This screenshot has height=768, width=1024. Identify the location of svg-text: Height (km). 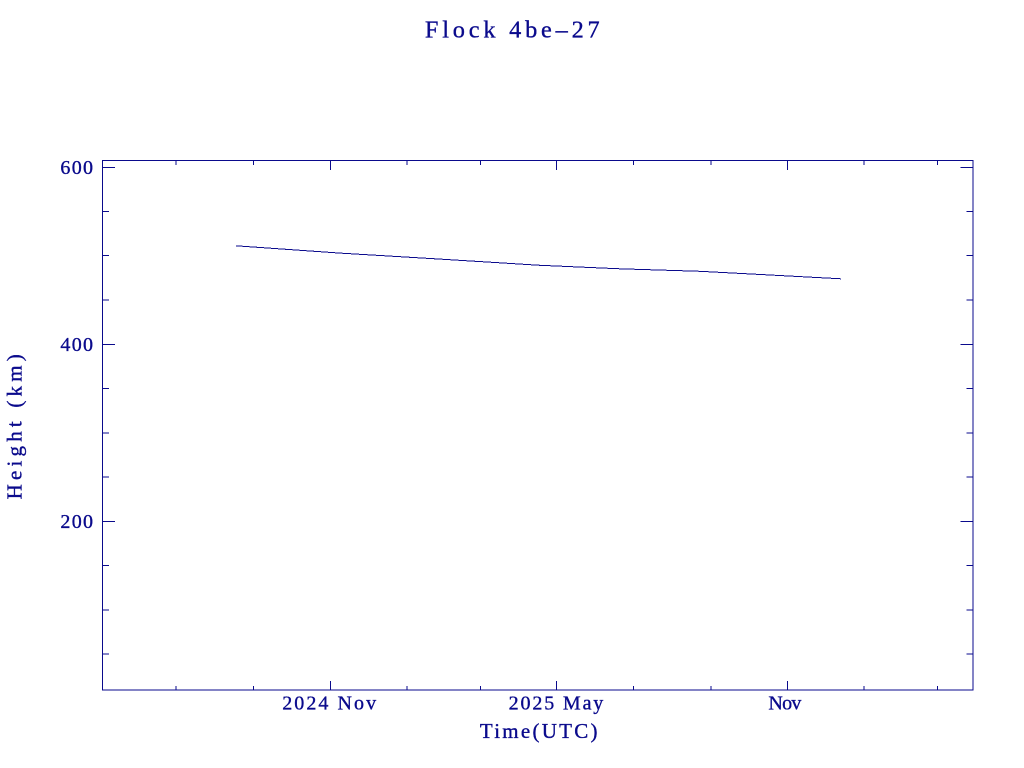
(15, 424).